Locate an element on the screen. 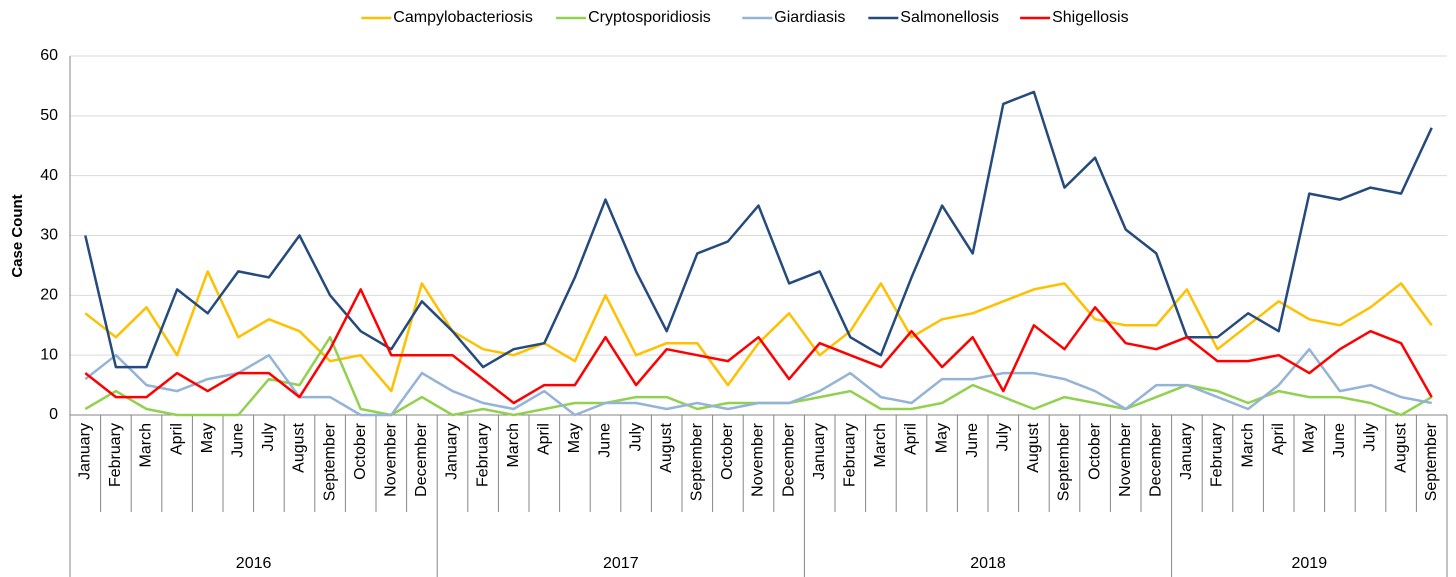  y-tick-label: 50 is located at coordinates (49, 115).